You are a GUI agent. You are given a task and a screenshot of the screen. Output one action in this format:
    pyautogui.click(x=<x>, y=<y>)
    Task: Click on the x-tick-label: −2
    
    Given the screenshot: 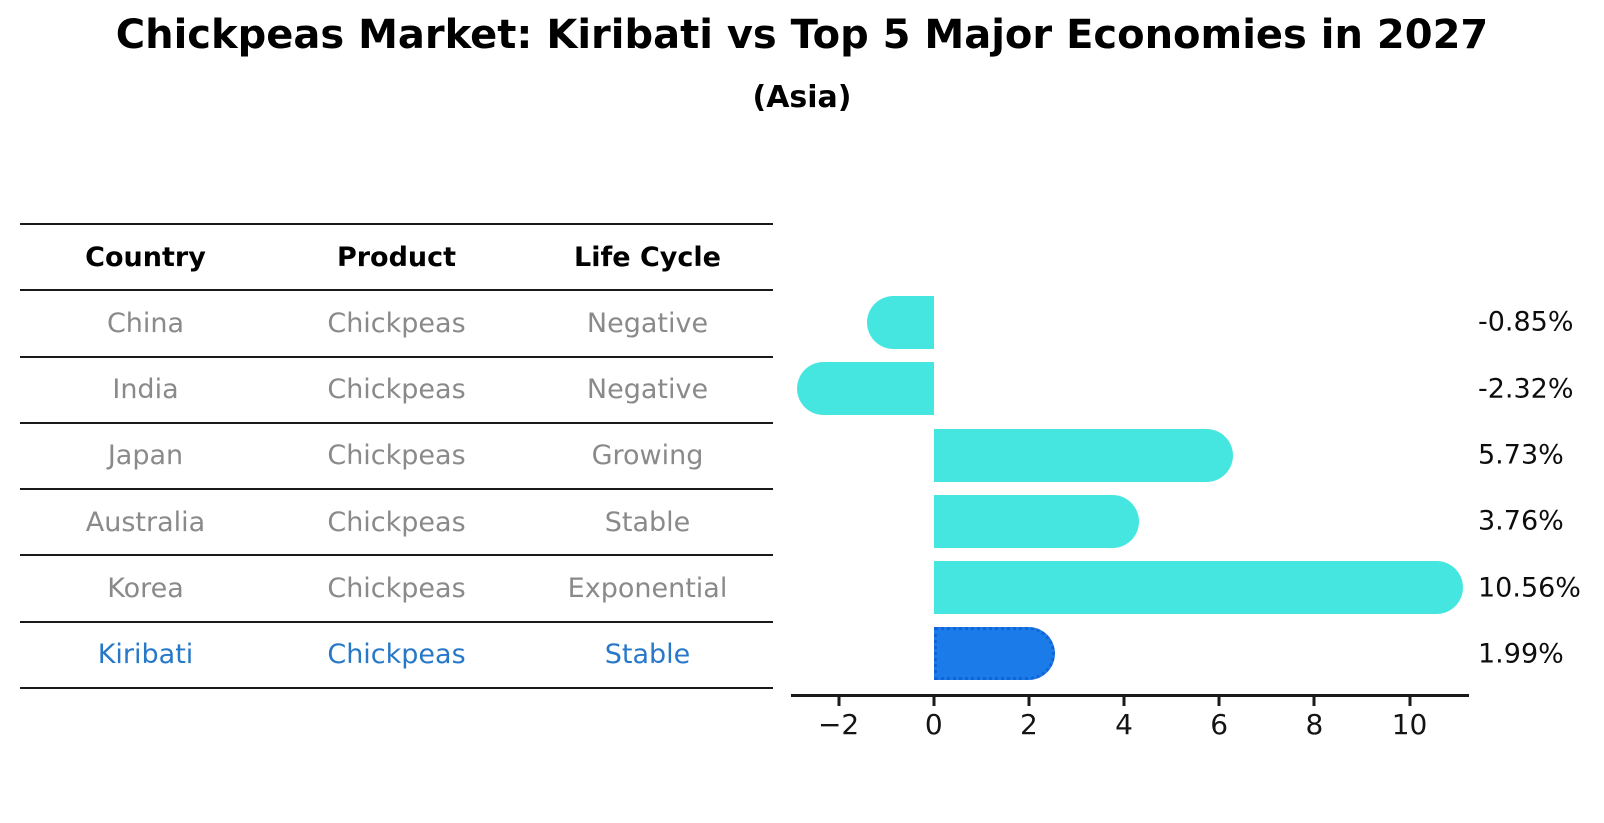 What is the action you would take?
    pyautogui.click(x=838, y=724)
    